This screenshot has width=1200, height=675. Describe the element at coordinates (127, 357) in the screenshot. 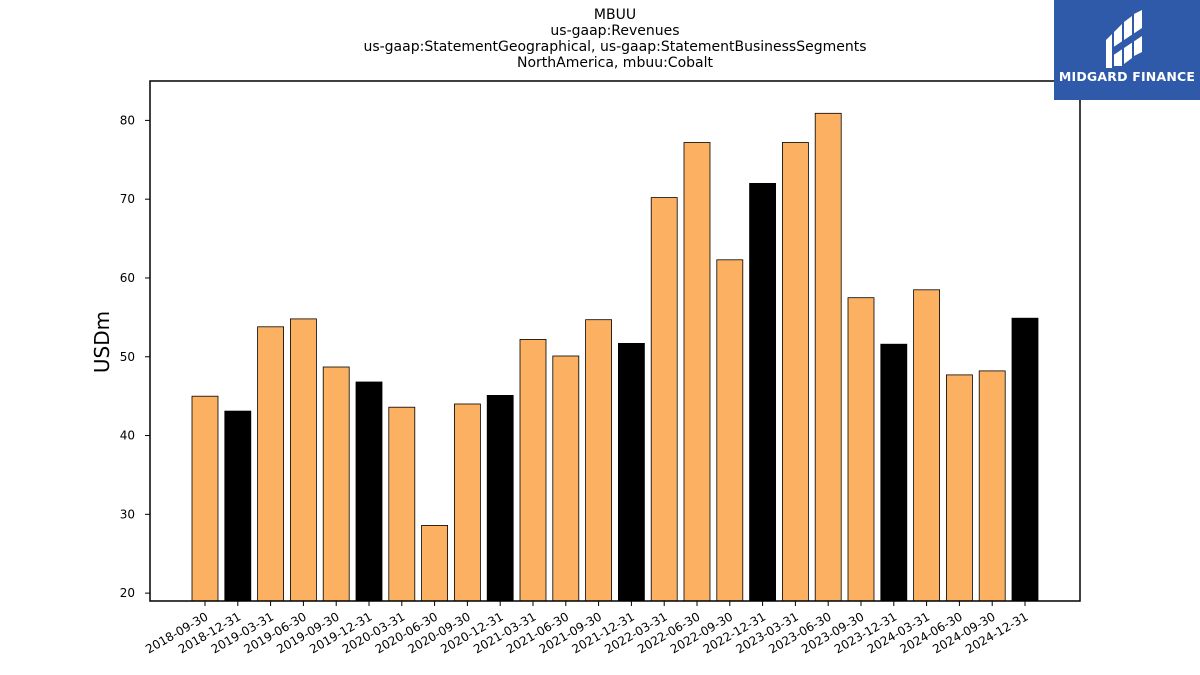

I see `y-tick-label: 50` at that location.